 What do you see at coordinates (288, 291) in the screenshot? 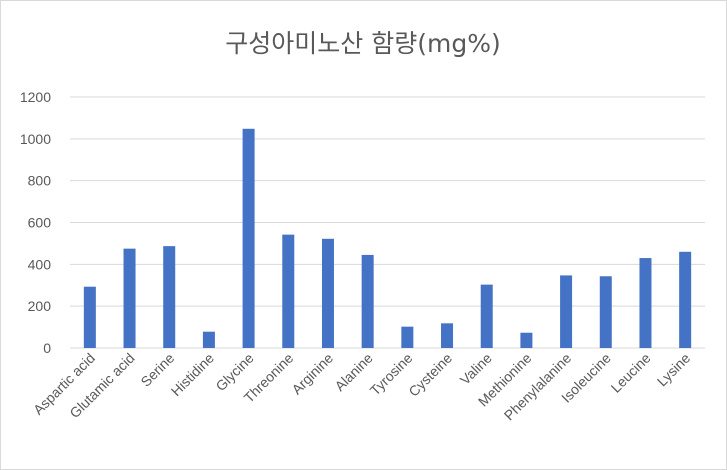
I see `bar-threonine` at bounding box center [288, 291].